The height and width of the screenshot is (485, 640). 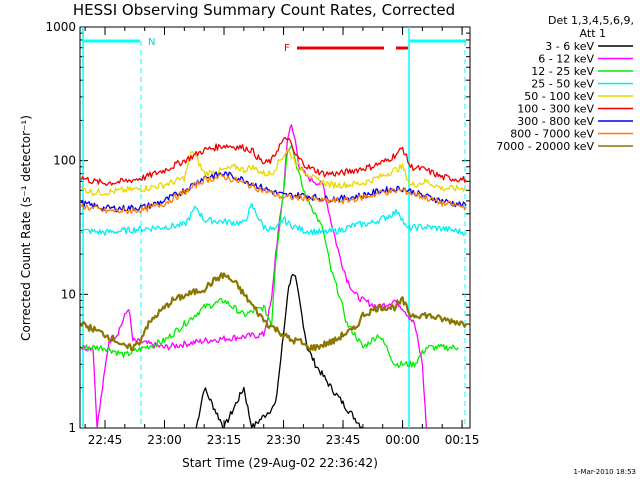 I want to click on legend-entry-label: 800 - 7000 keV, so click(x=552, y=134).